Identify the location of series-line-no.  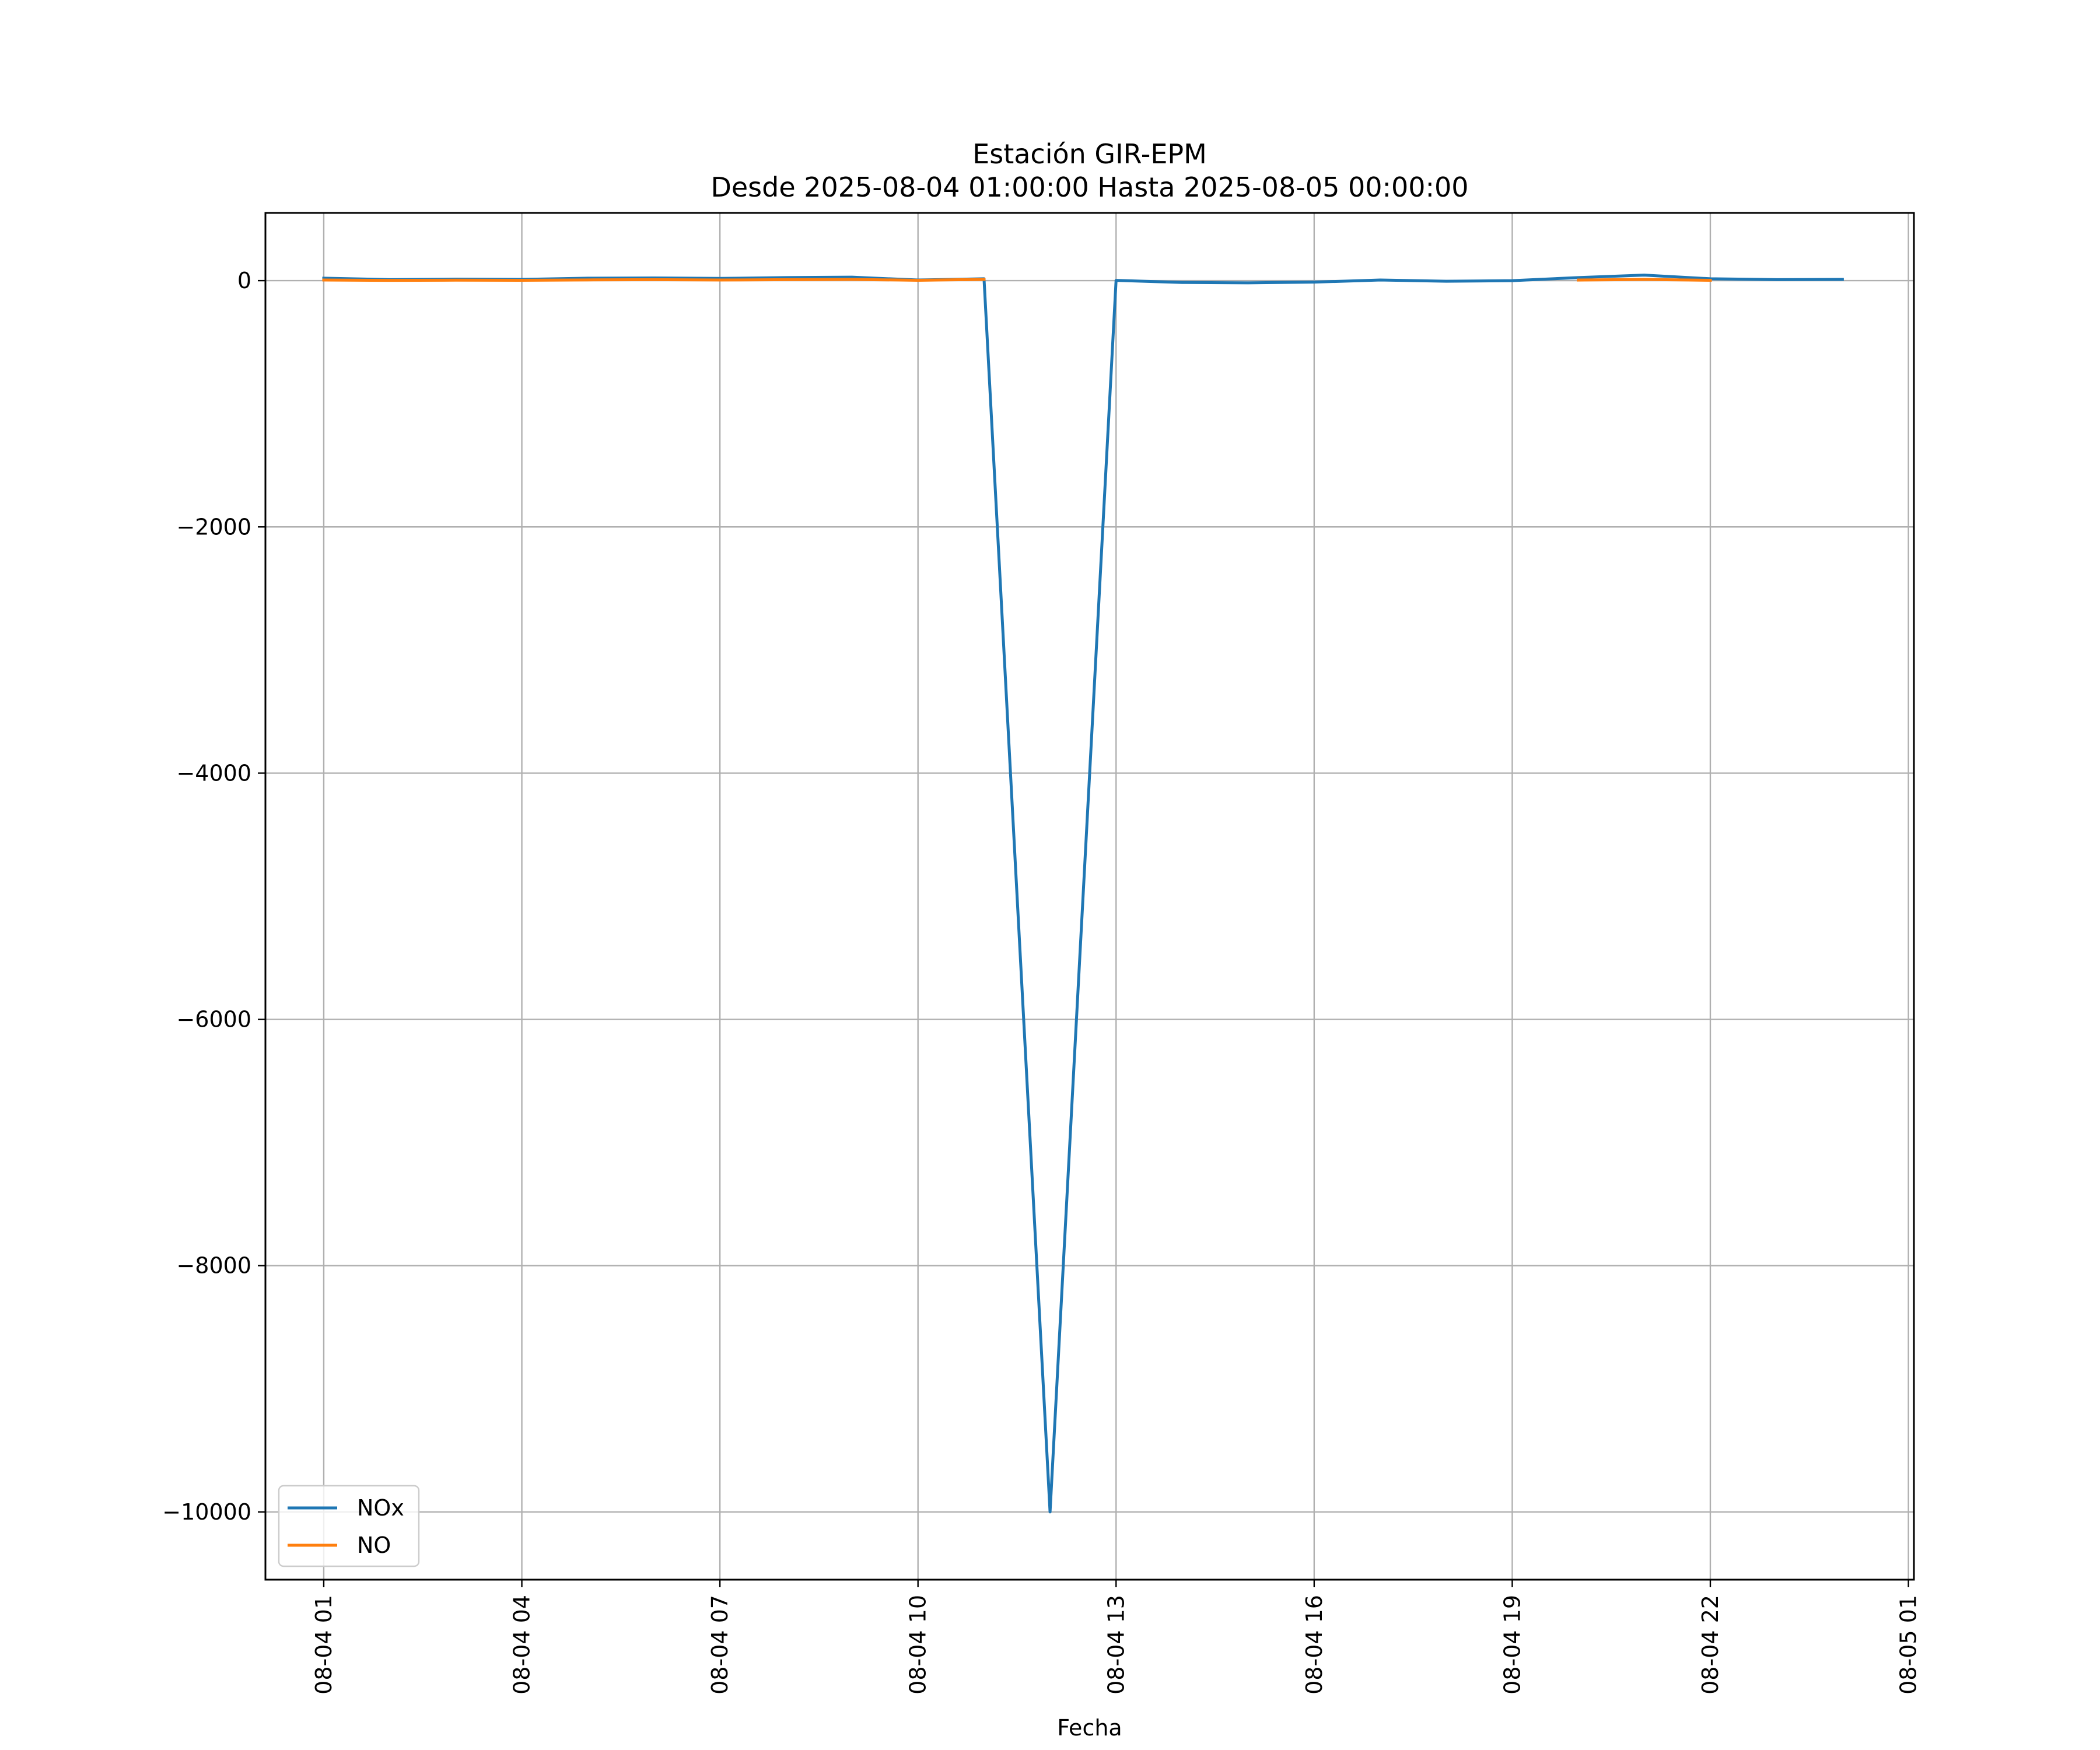
(1017, 280).